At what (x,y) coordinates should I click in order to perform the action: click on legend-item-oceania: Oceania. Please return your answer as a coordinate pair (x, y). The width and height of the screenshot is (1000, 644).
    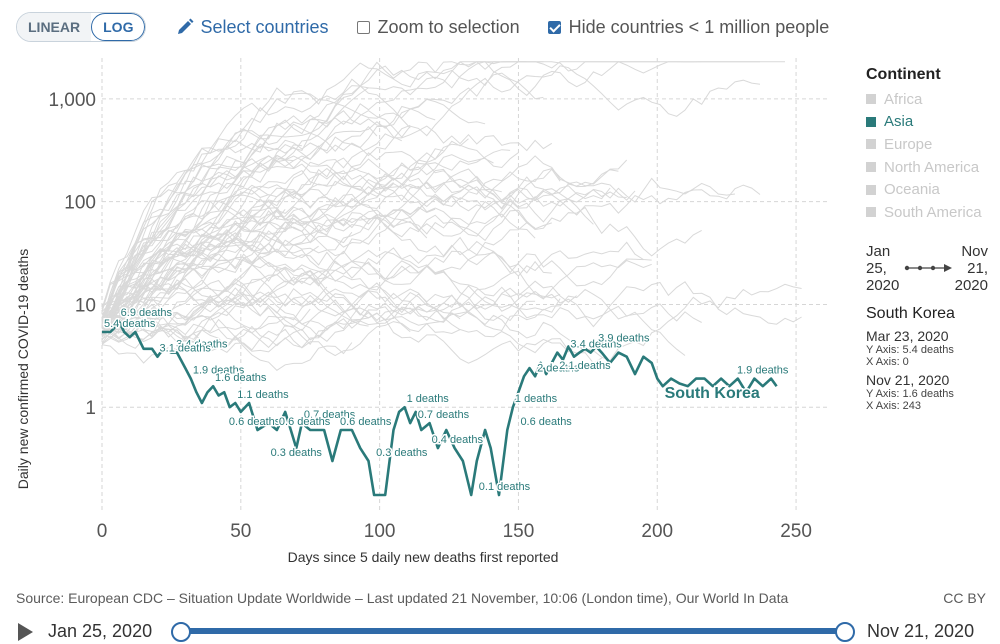
    Looking at the image, I should click on (931, 189).